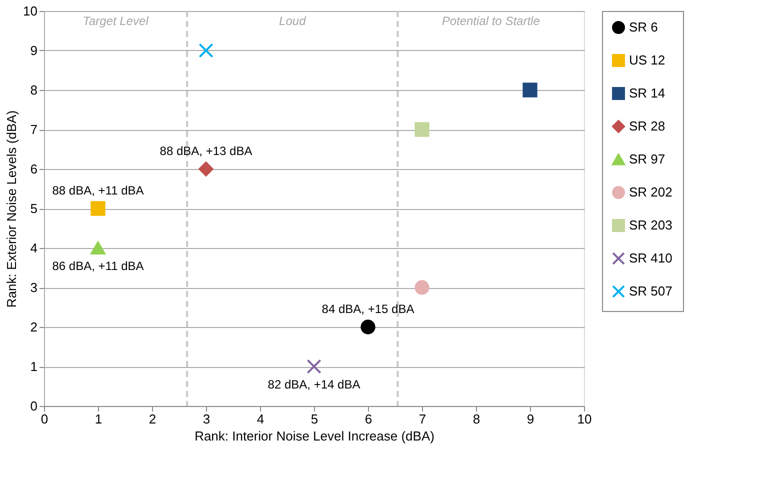 The image size is (776, 491). What do you see at coordinates (368, 309) in the screenshot?
I see `annotation: 84 dBA, +15 dBA` at bounding box center [368, 309].